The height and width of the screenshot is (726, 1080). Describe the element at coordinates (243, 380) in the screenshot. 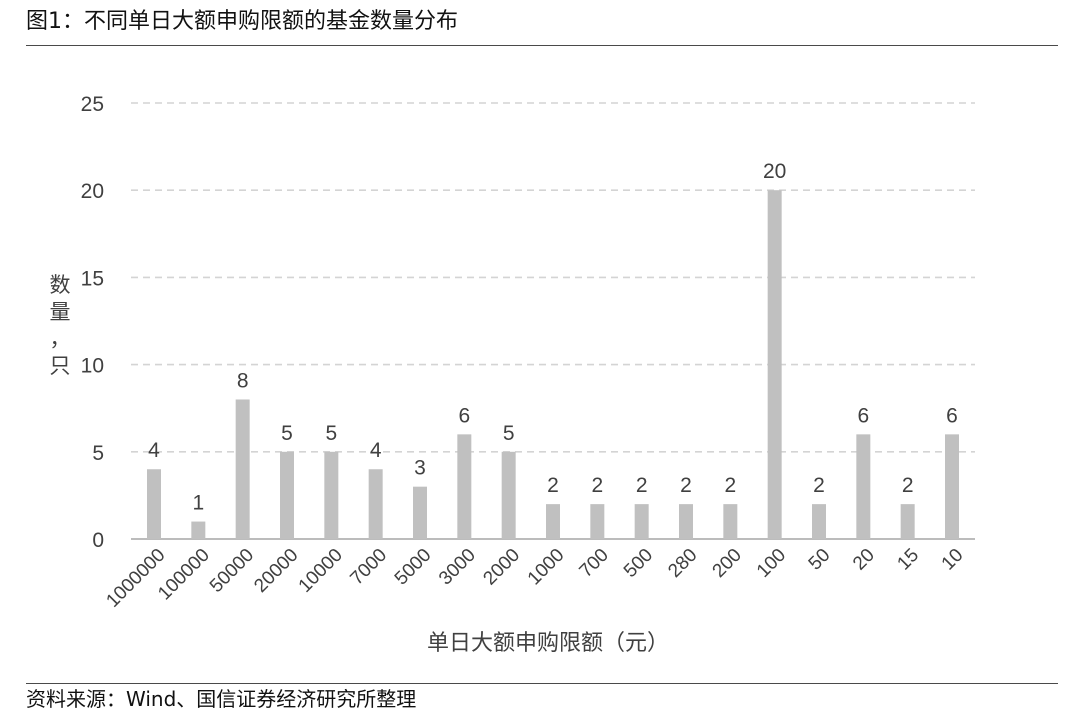

I see `data-label: 8` at that location.